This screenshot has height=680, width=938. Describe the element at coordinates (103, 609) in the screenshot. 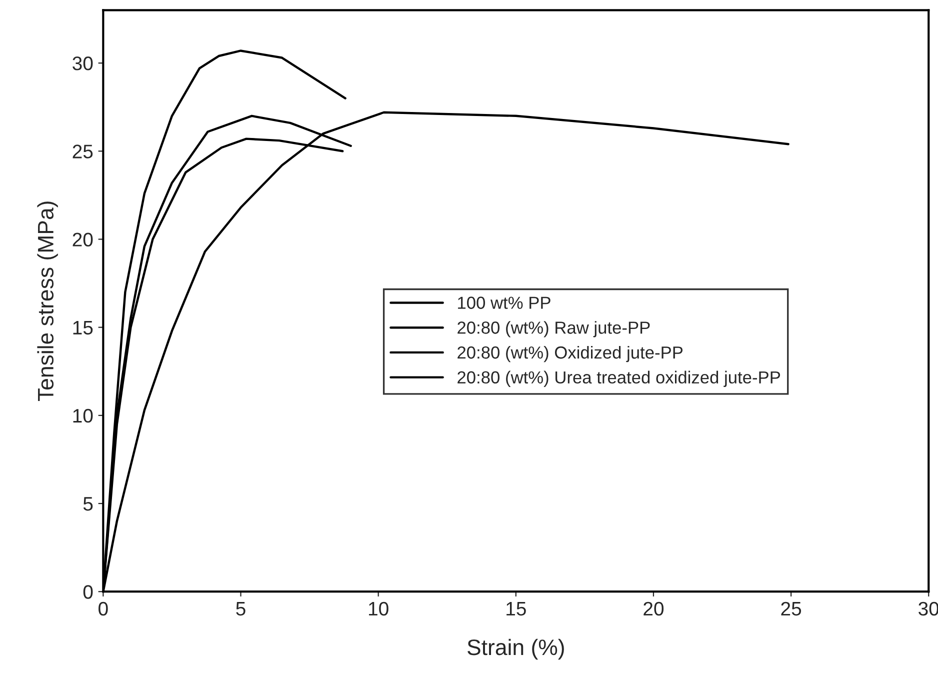

I see `x-tick-label: 0` at that location.